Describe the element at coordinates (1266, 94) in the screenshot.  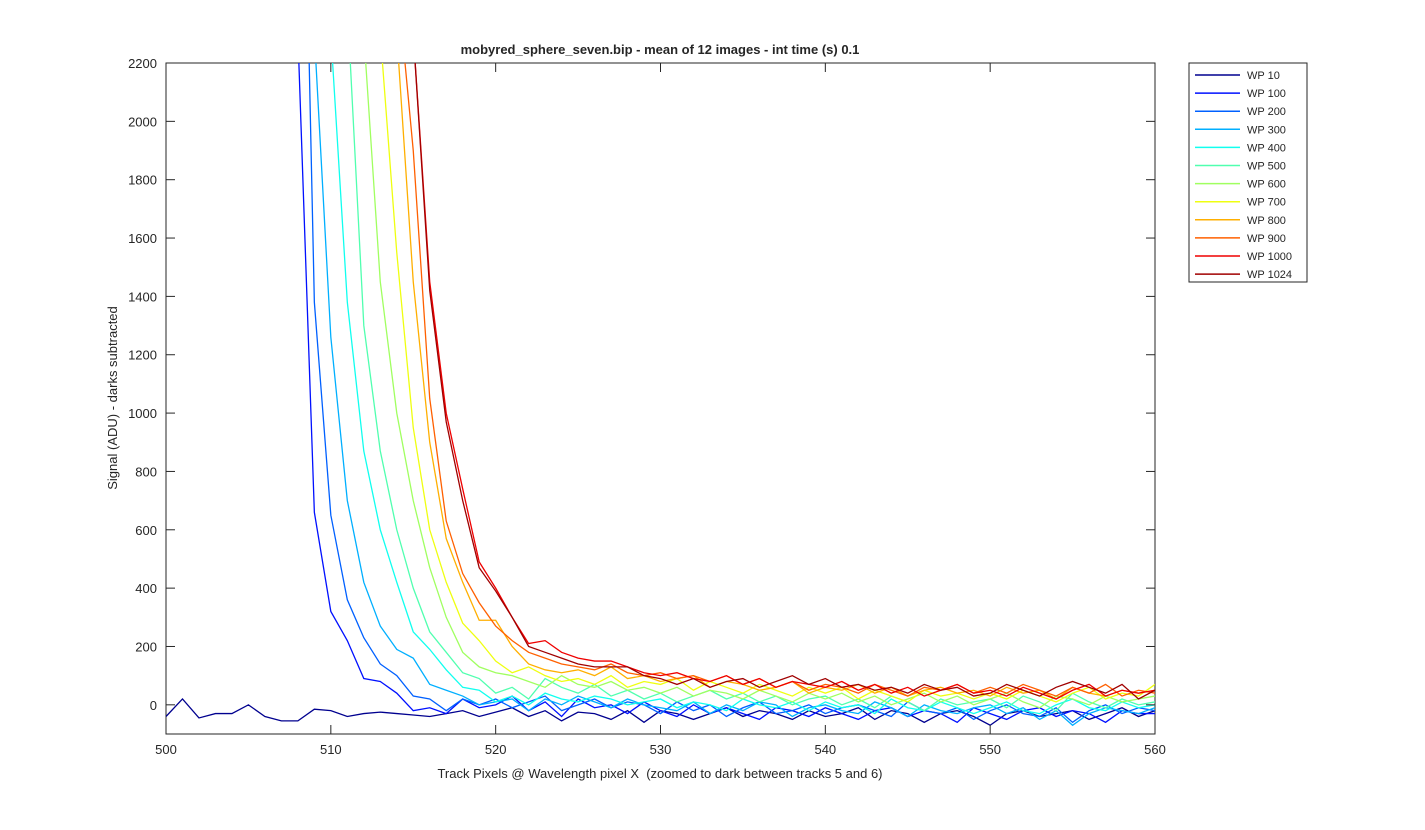
I see `legend-label: WP 100` at that location.